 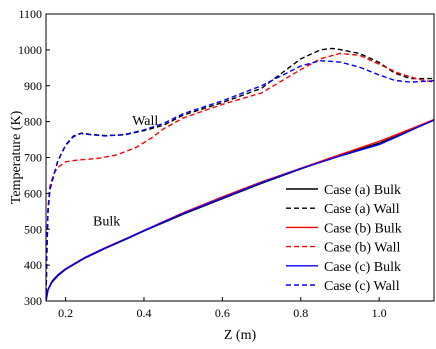 I want to click on legend-item: Case (b) Bulk, so click(x=344, y=228).